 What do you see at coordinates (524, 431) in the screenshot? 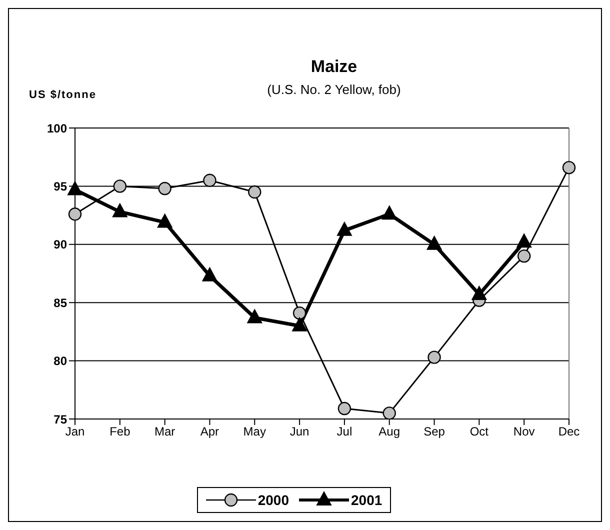
I see `x-tick-label: Nov` at bounding box center [524, 431].